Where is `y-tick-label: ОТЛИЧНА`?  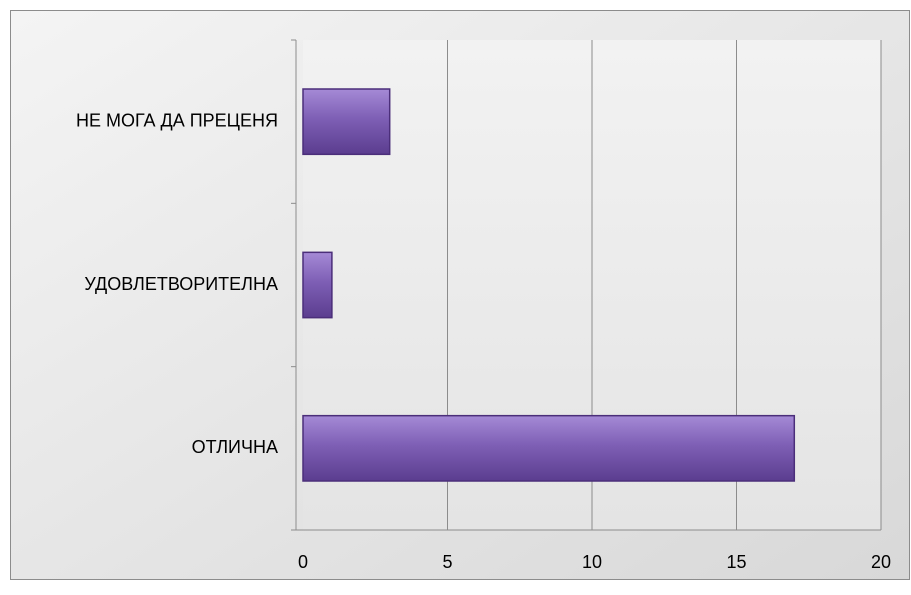
y-tick-label: ОТЛИЧНА is located at coordinates (235, 447).